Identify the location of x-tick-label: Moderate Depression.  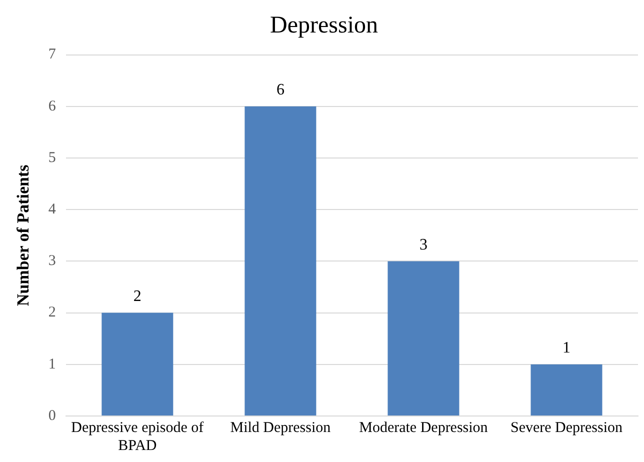
(423, 428).